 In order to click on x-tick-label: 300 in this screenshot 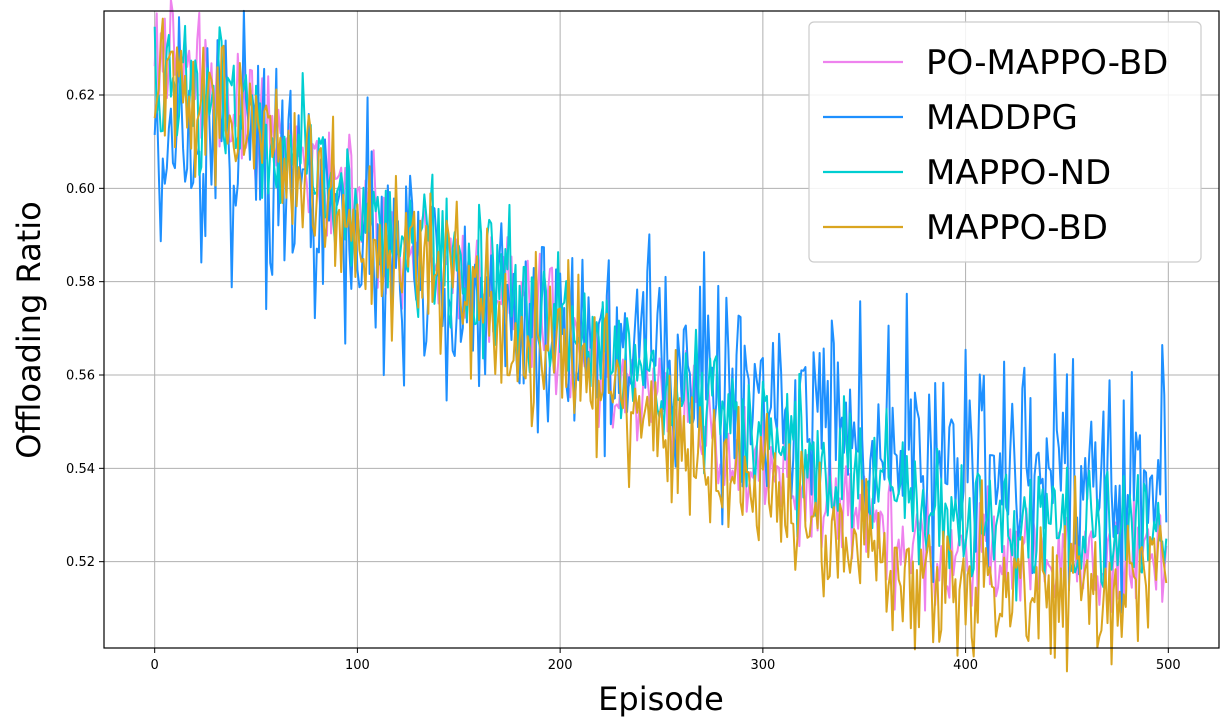, I will do `click(762, 665)`.